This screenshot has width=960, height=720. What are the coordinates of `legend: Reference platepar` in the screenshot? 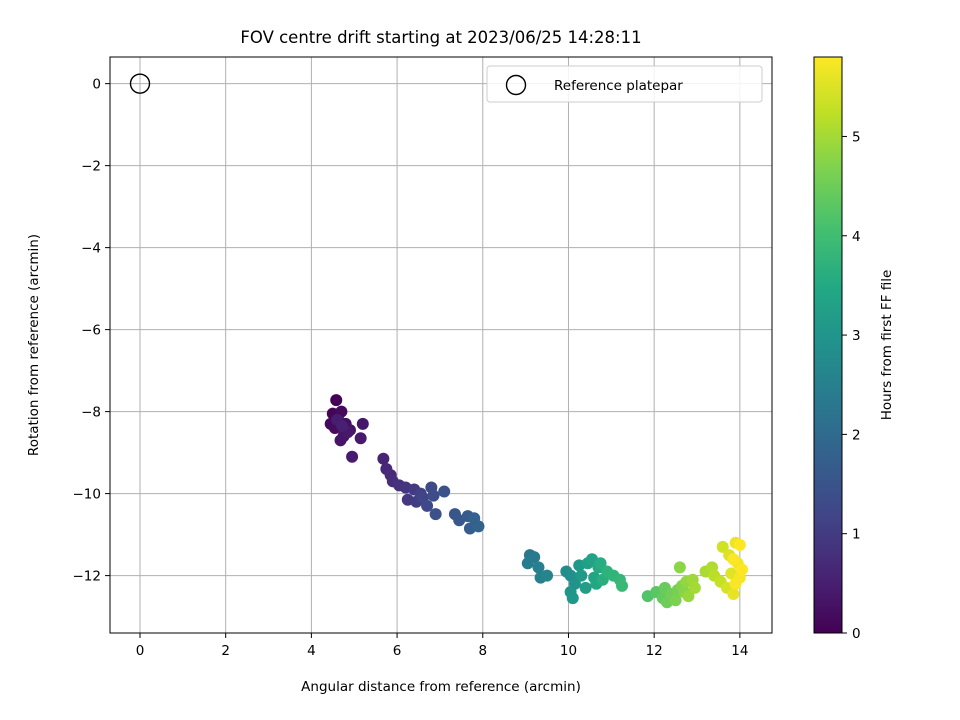 It's located at (624, 84).